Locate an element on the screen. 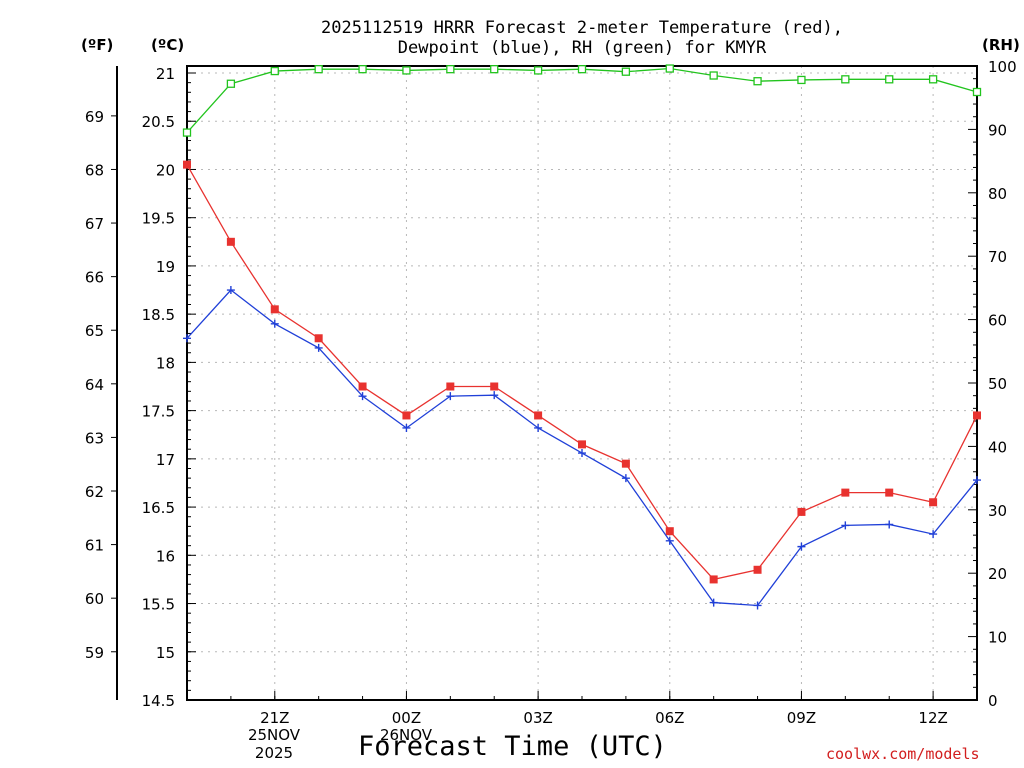 This screenshot has width=1024, height=768. fahrenheit-tick-label: 66 is located at coordinates (94, 278).